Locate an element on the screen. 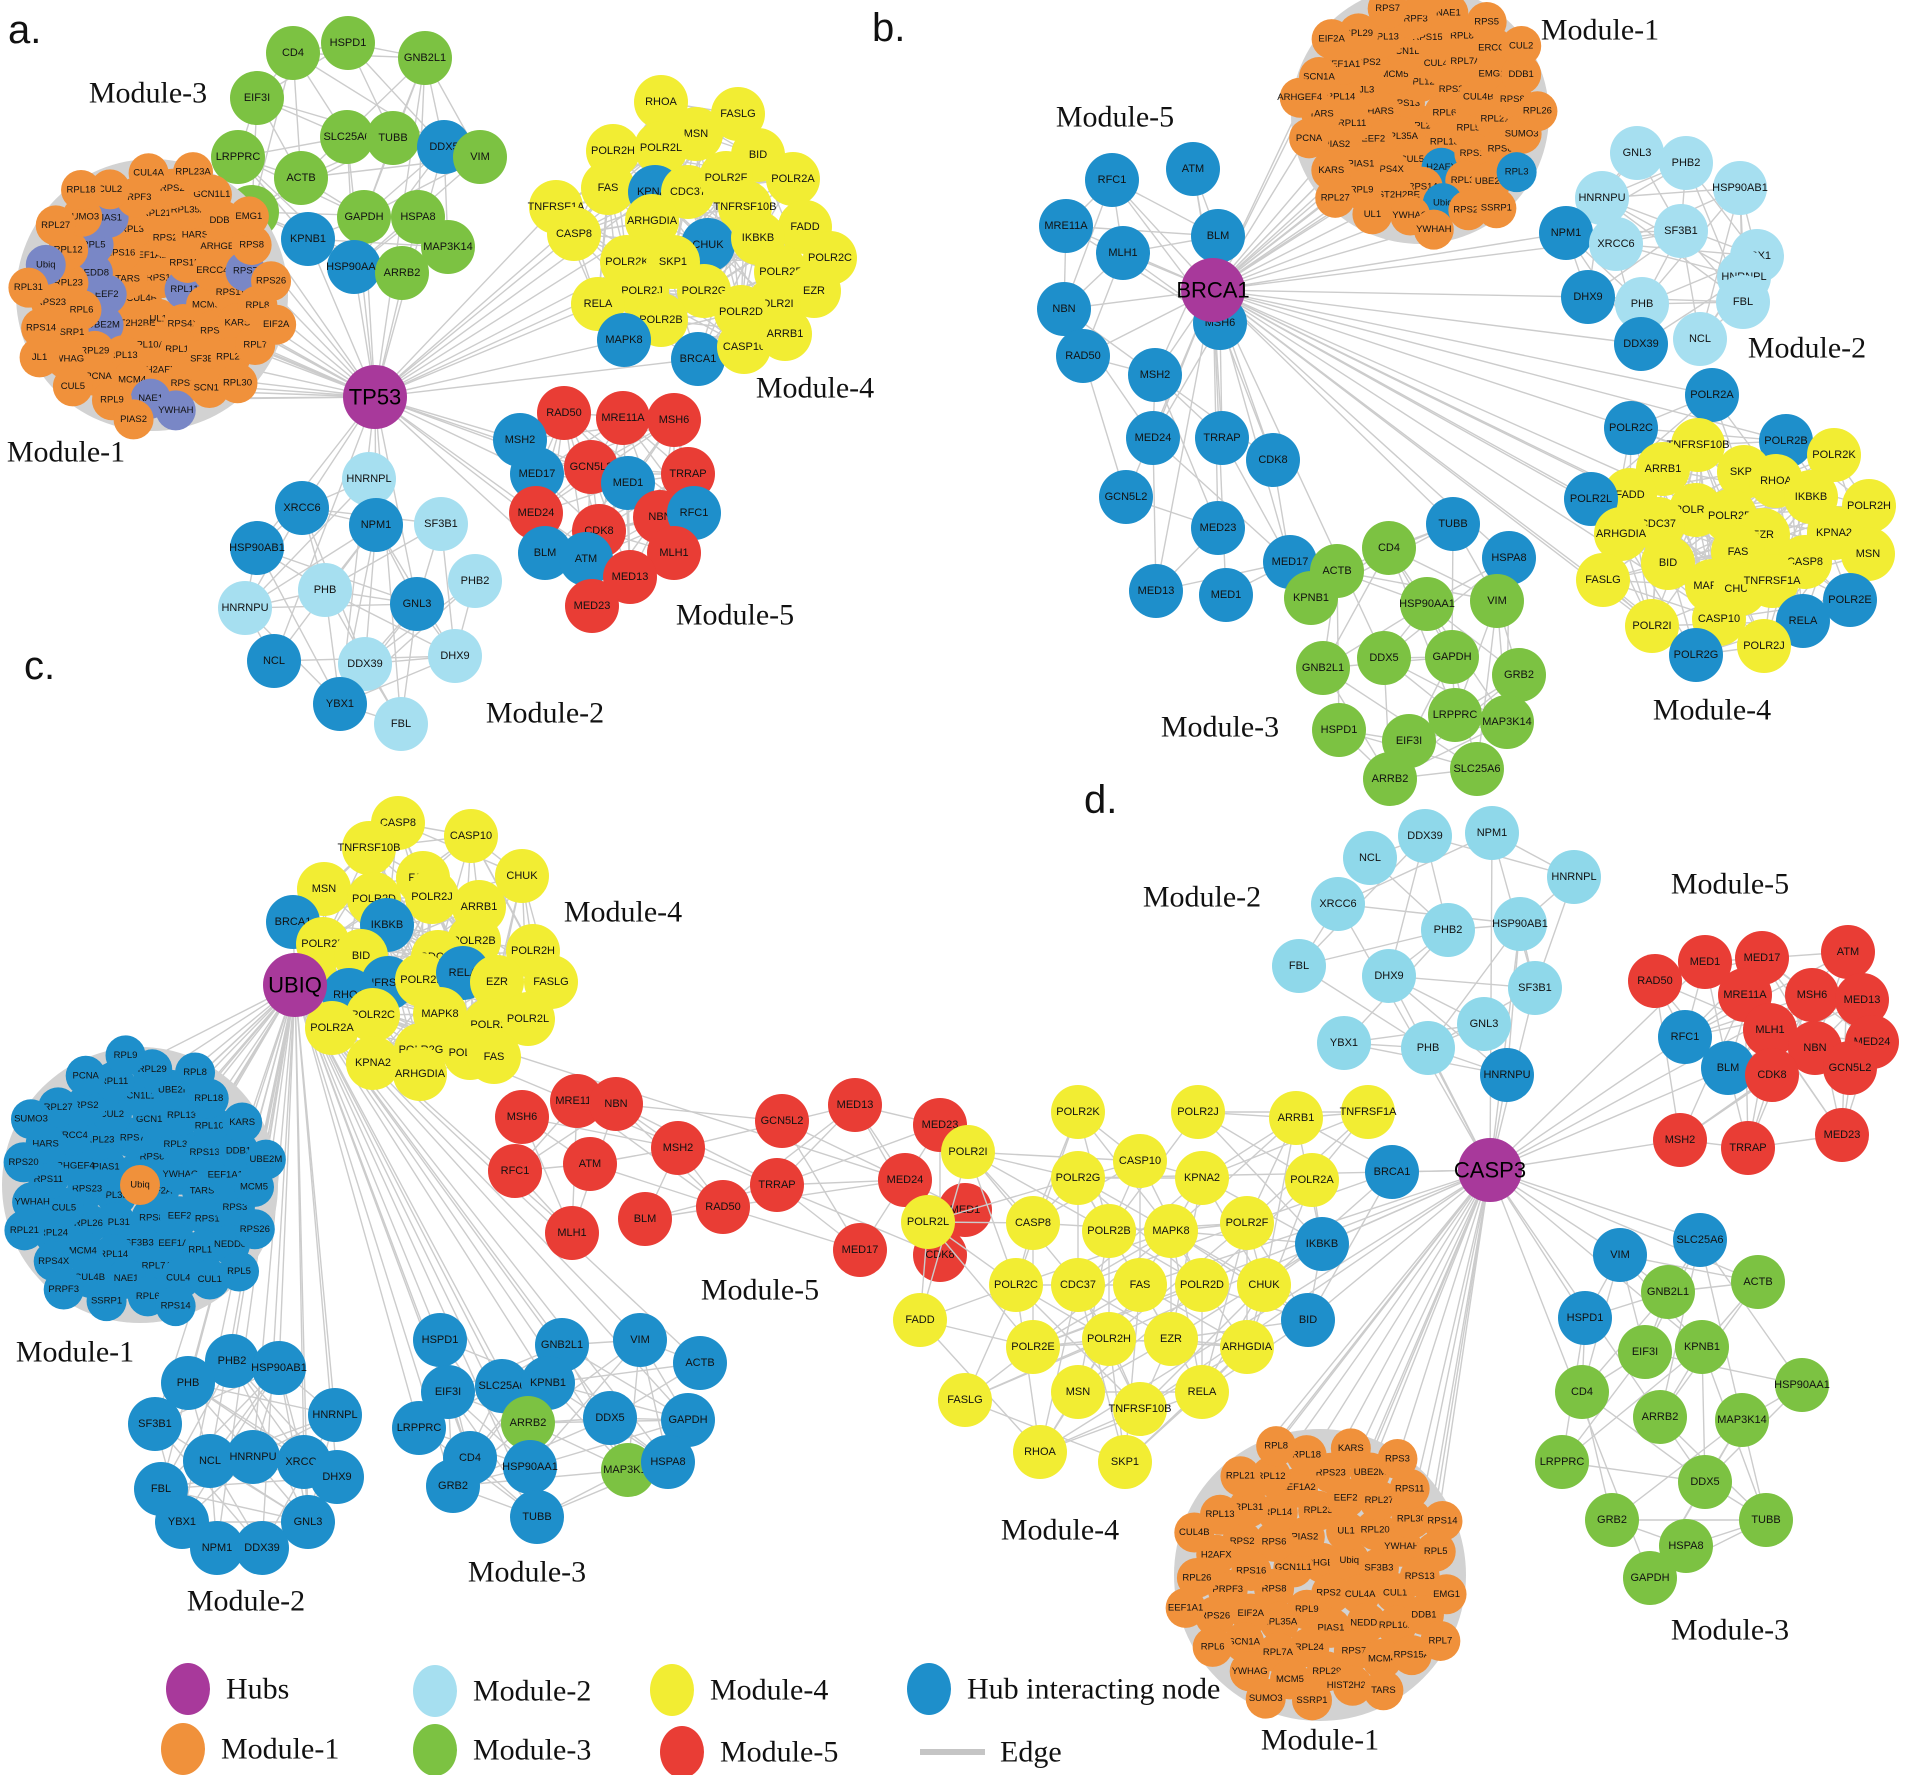 The image size is (1923, 1775). node-label: NCL is located at coordinates (210, 1461).